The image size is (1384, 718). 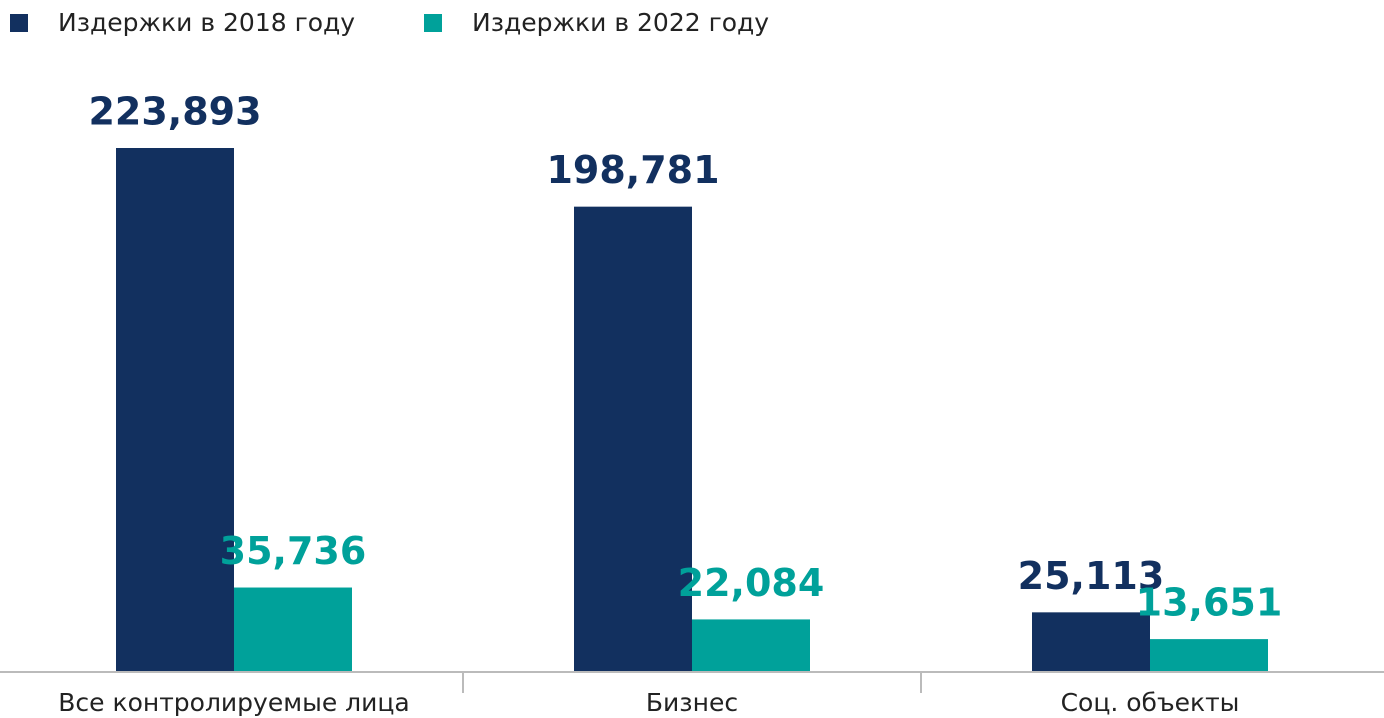 I want to click on value-label: 13,651, so click(x=1209, y=603).